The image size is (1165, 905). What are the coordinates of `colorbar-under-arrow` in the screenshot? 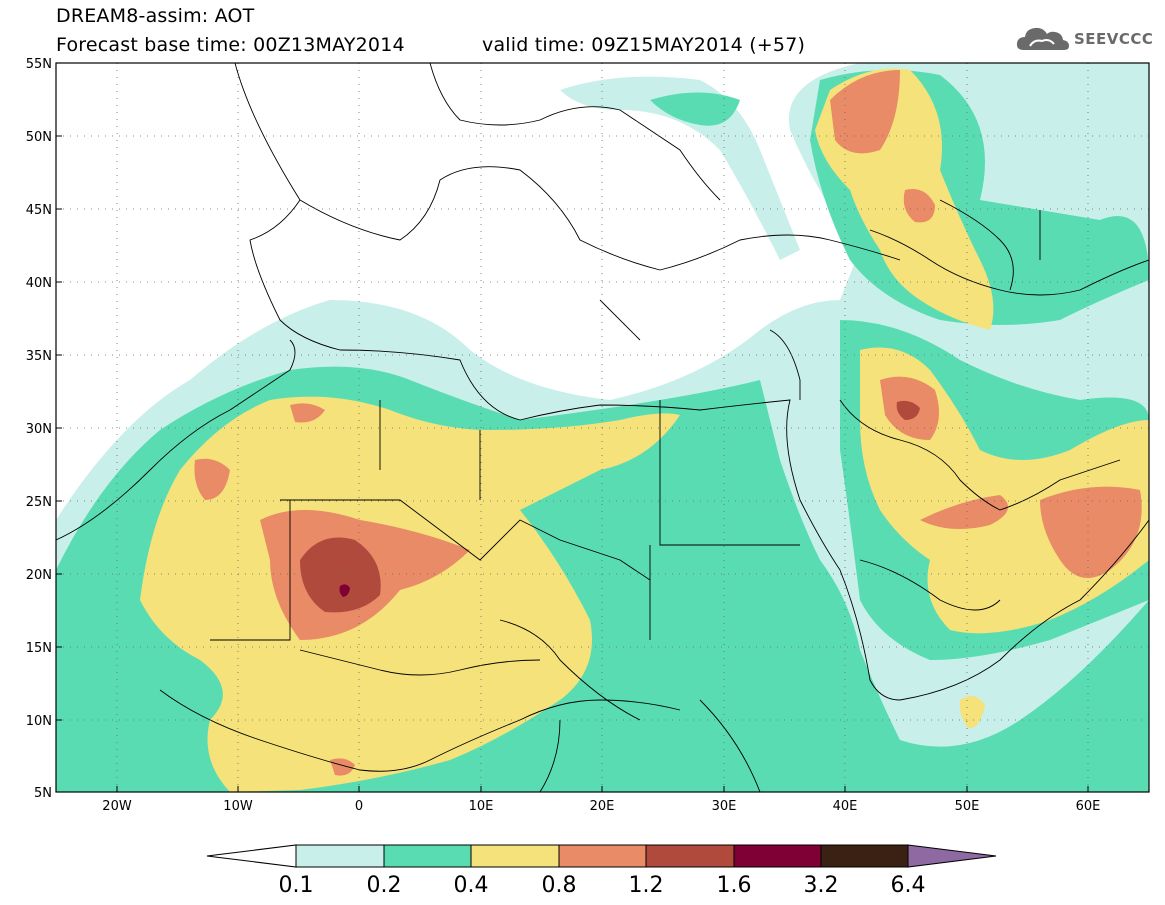 It's located at (251, 856).